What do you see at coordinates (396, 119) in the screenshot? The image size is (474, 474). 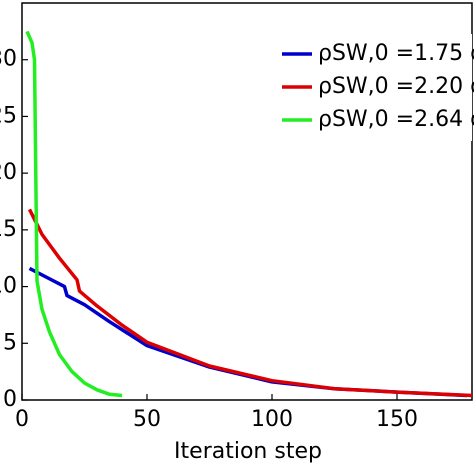 I see `legend-label: ρSW,0 =2.64 c` at bounding box center [396, 119].